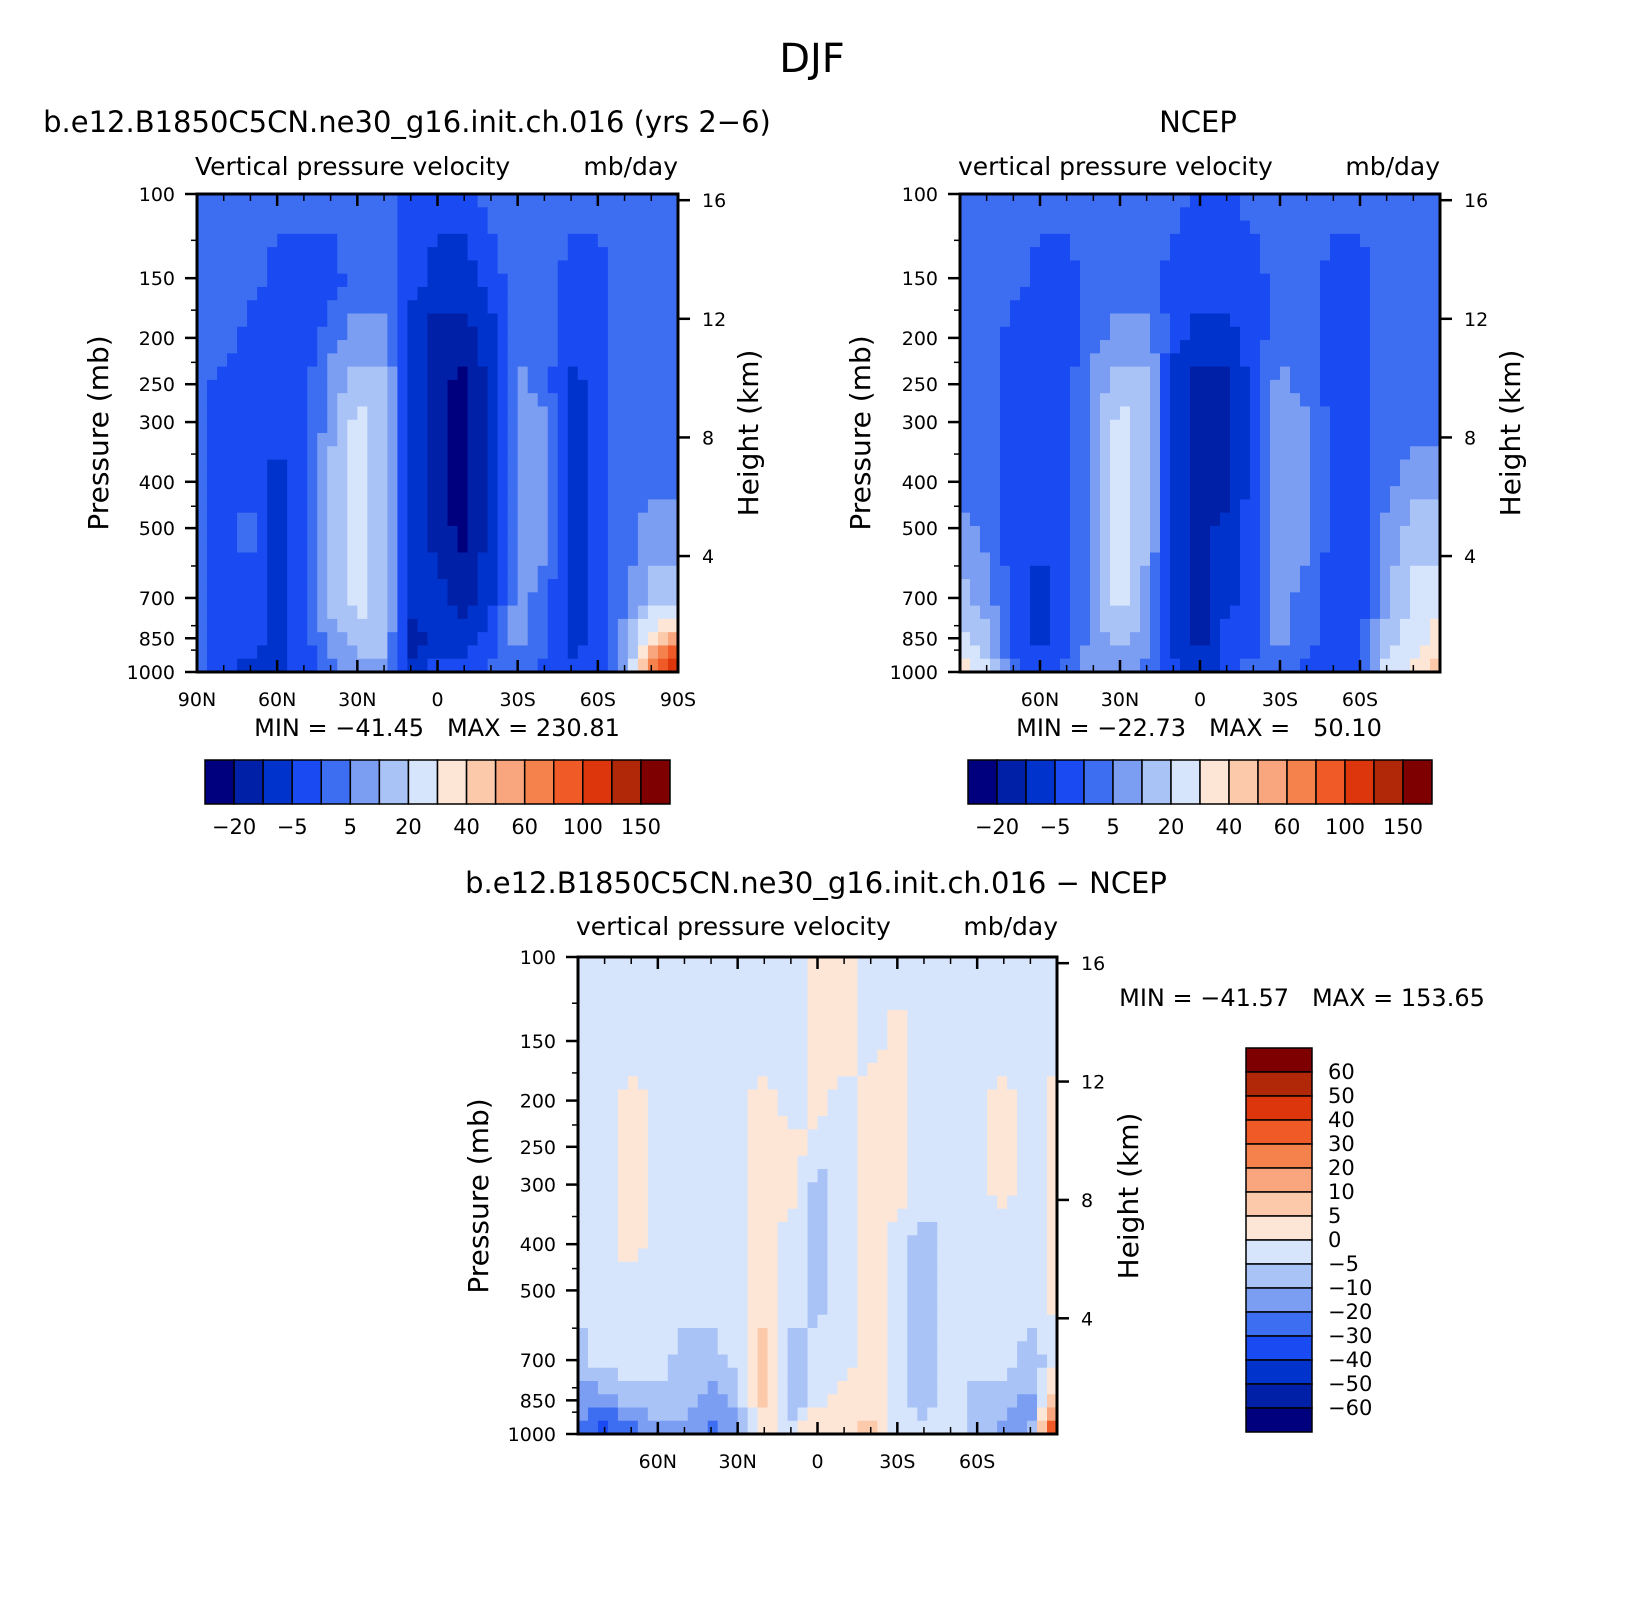  Describe the element at coordinates (437, 728) in the screenshot. I see `model-stats: MIN = −41.45 MAX = 230.81` at that location.